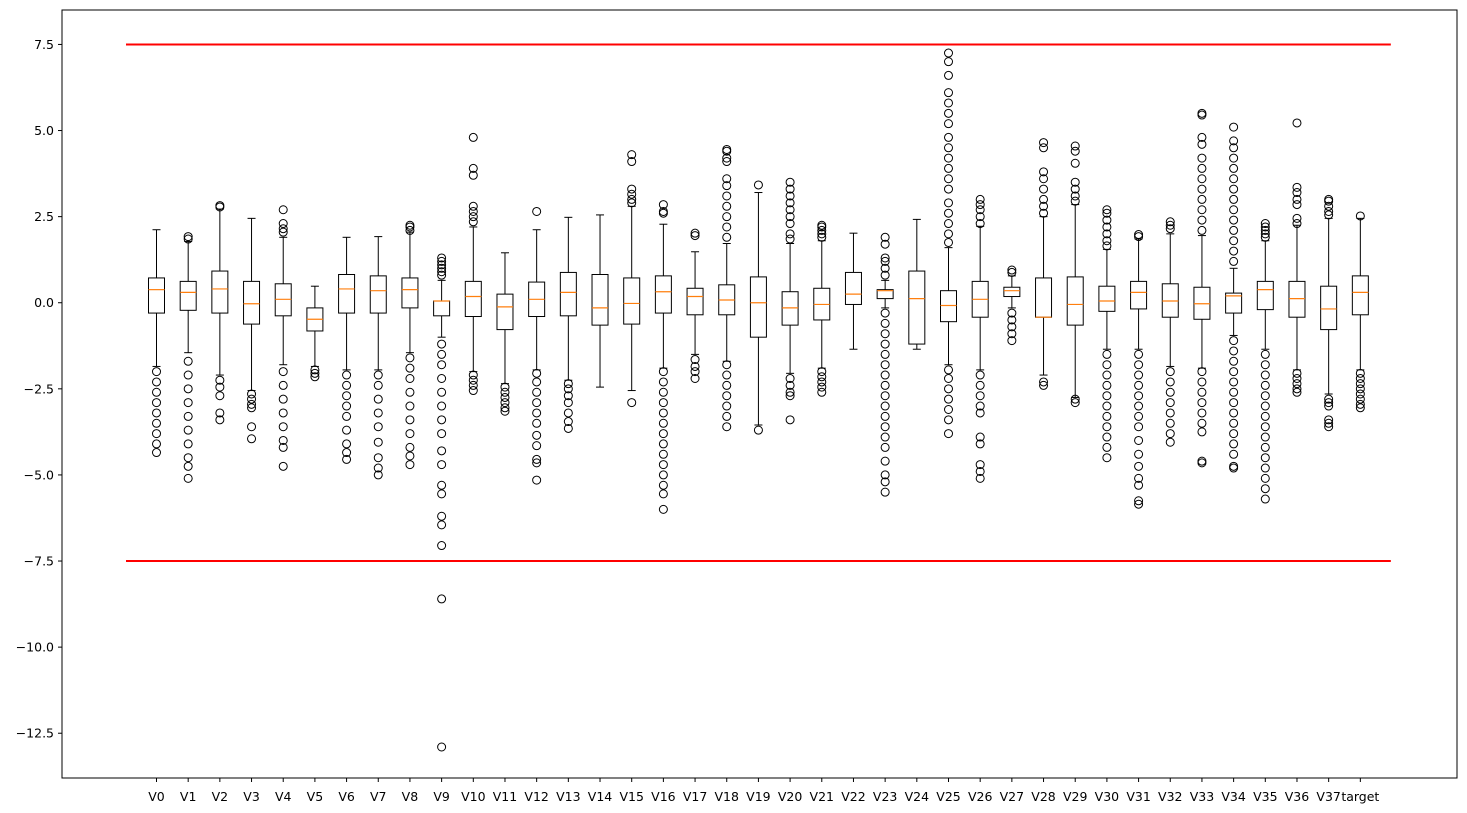  Describe the element at coordinates (1360, 796) in the screenshot. I see `x-tick-label: target` at that location.